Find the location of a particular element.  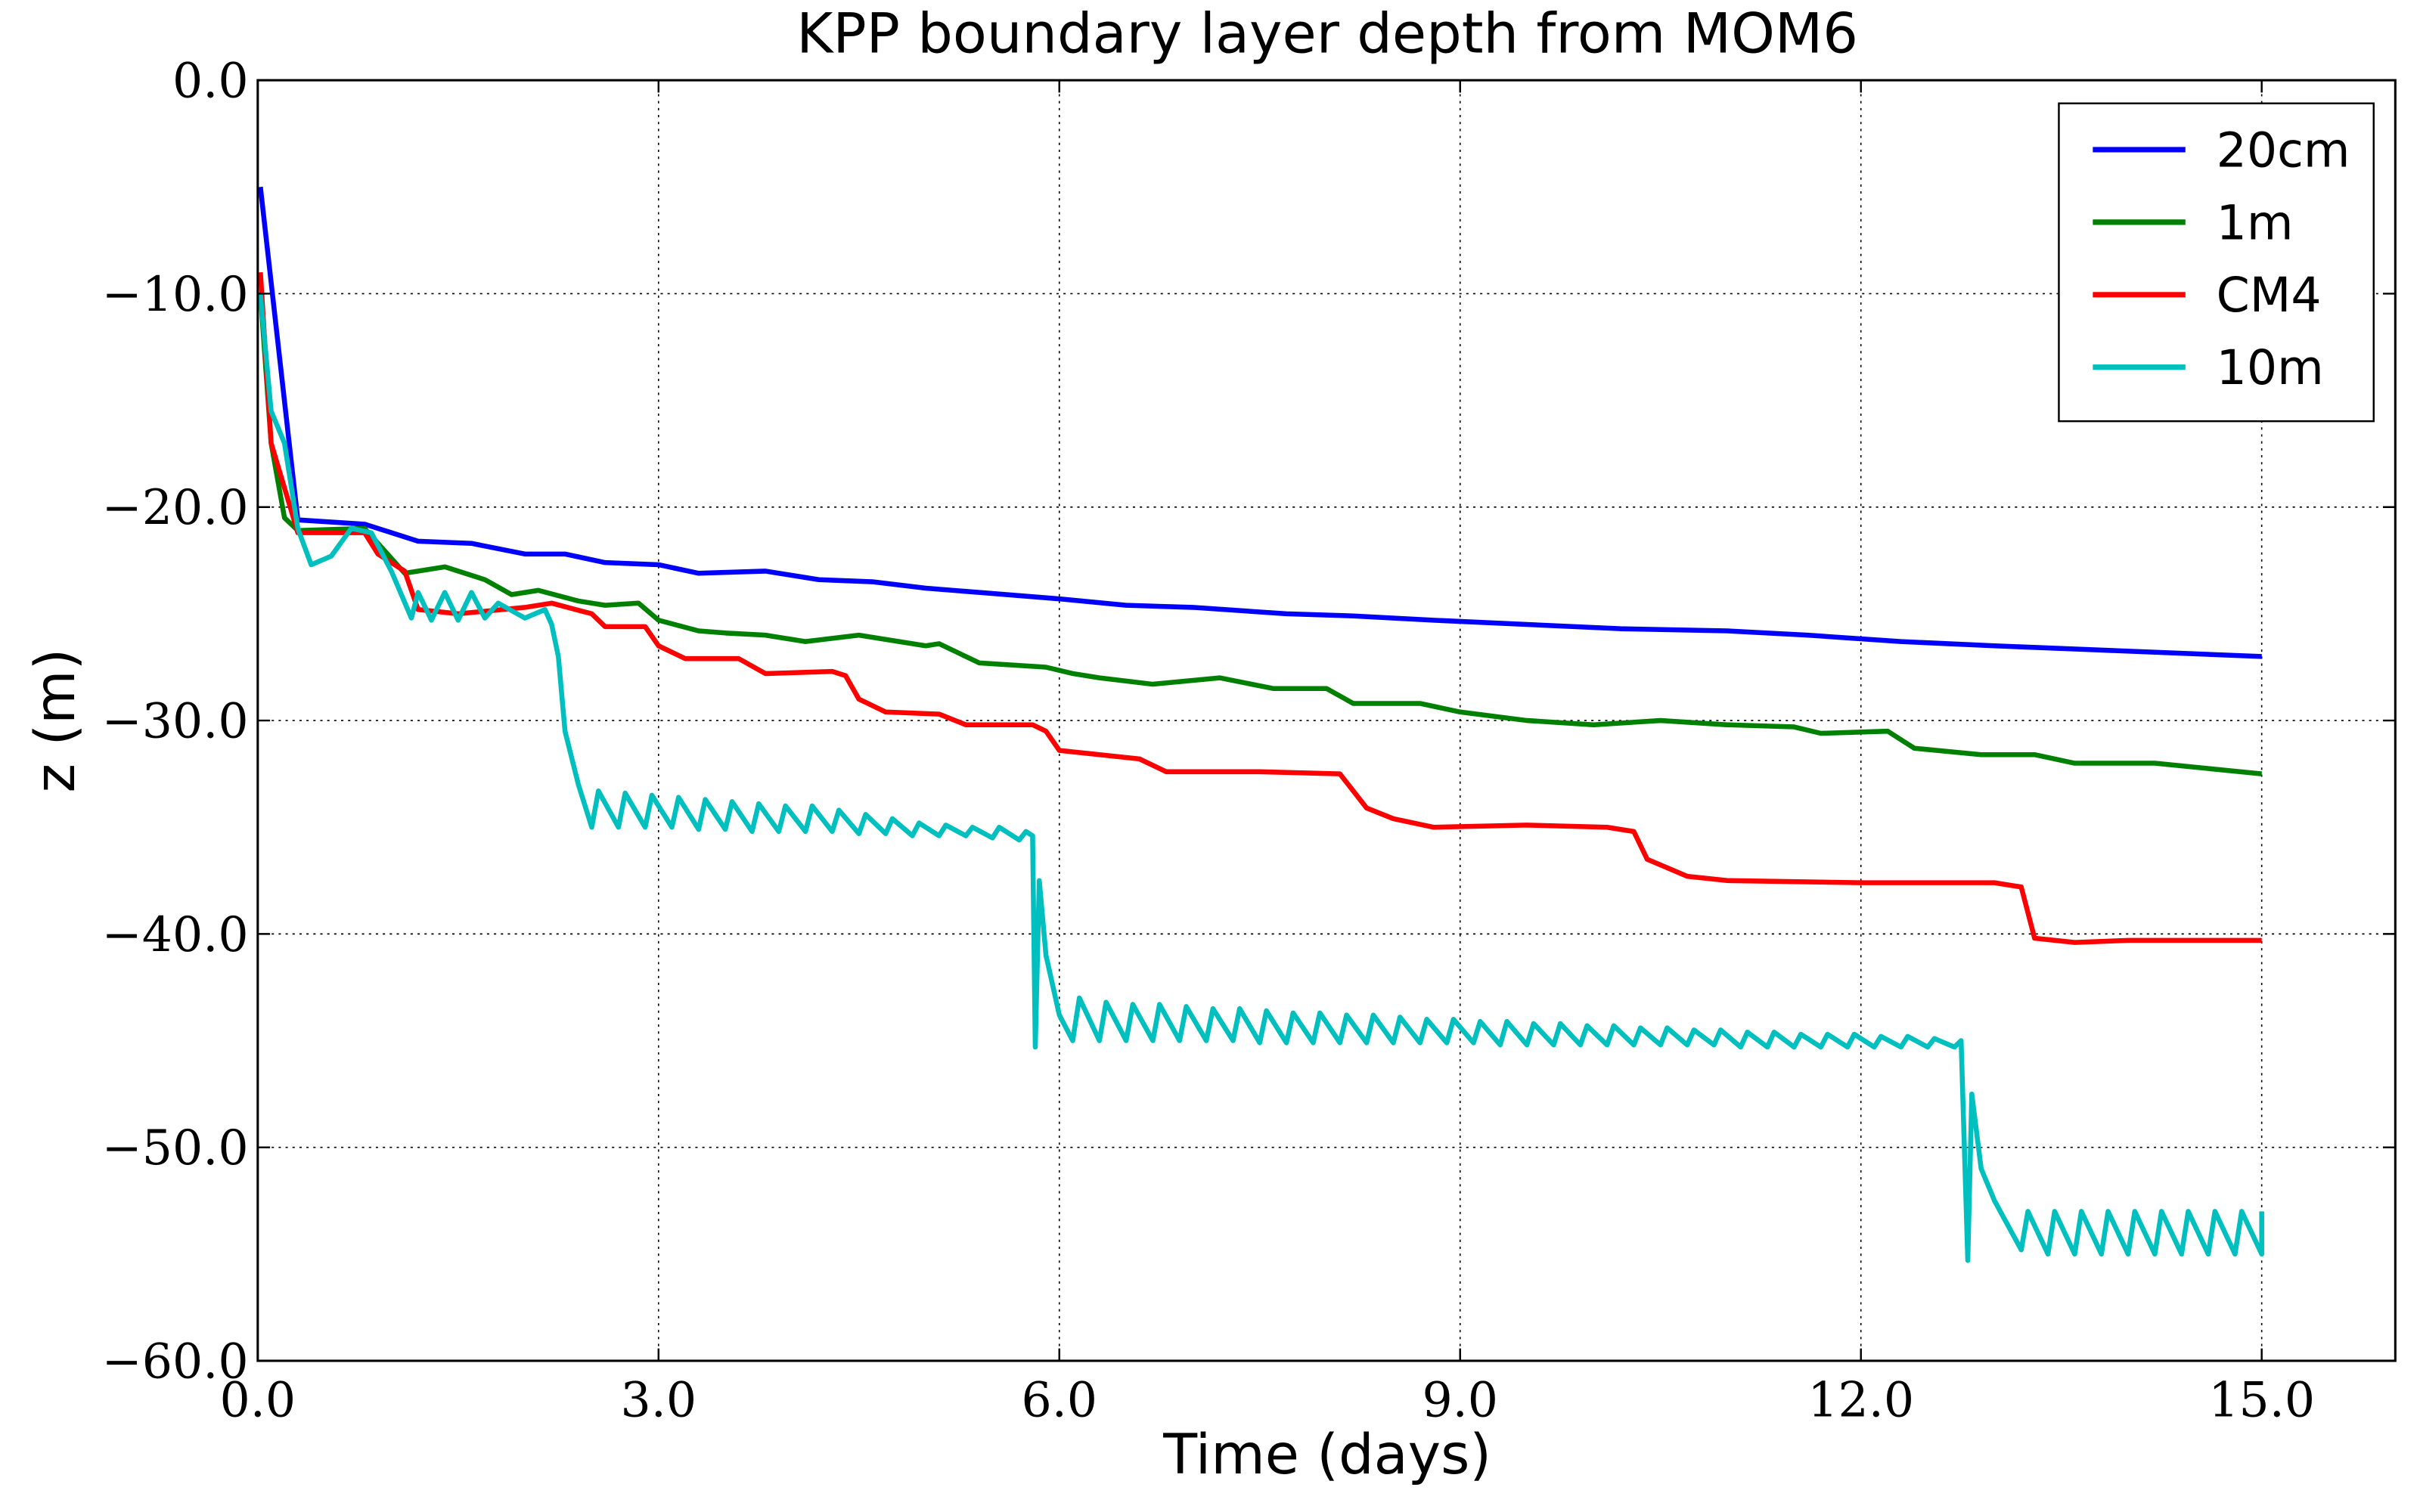

y-tick-label: −40.0 is located at coordinates (175, 934).